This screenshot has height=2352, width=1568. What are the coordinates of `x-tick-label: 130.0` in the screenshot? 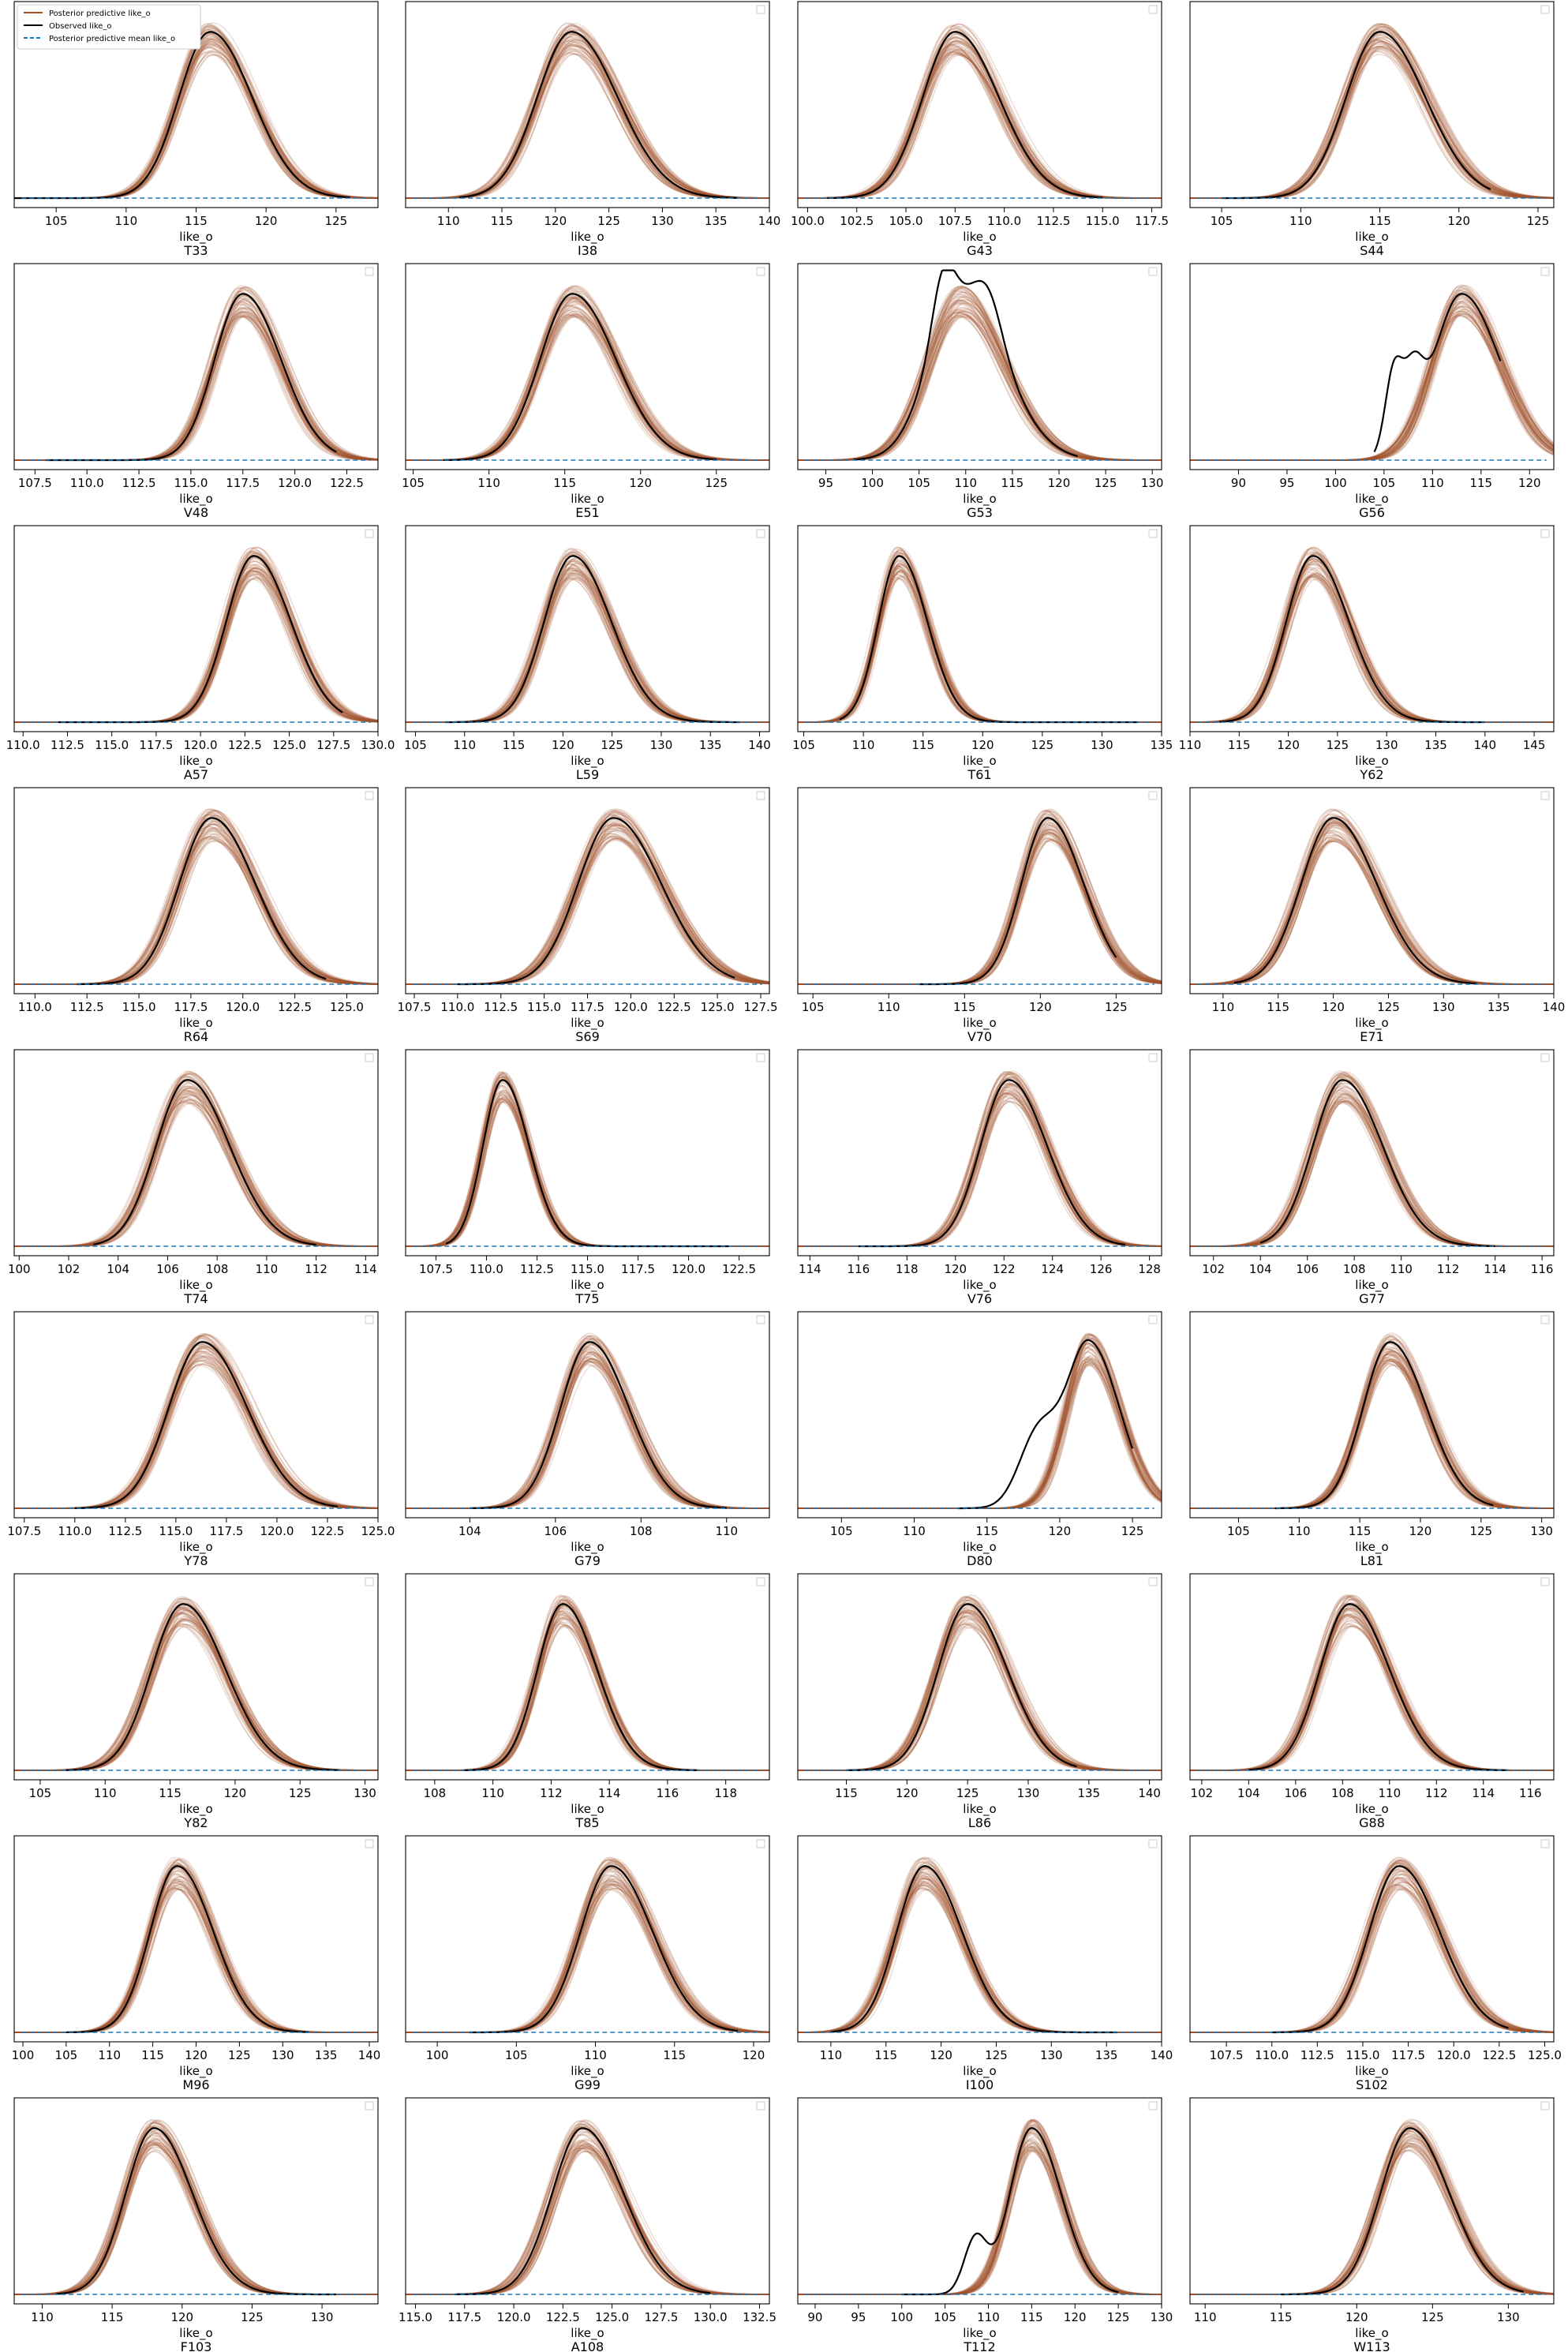 It's located at (378, 745).